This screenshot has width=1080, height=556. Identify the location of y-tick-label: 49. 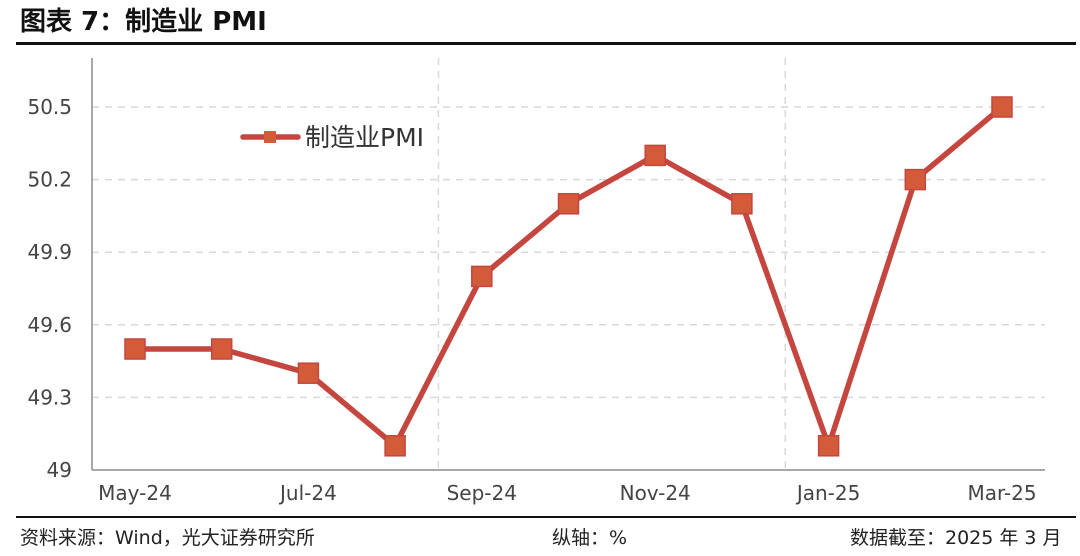
(59, 470).